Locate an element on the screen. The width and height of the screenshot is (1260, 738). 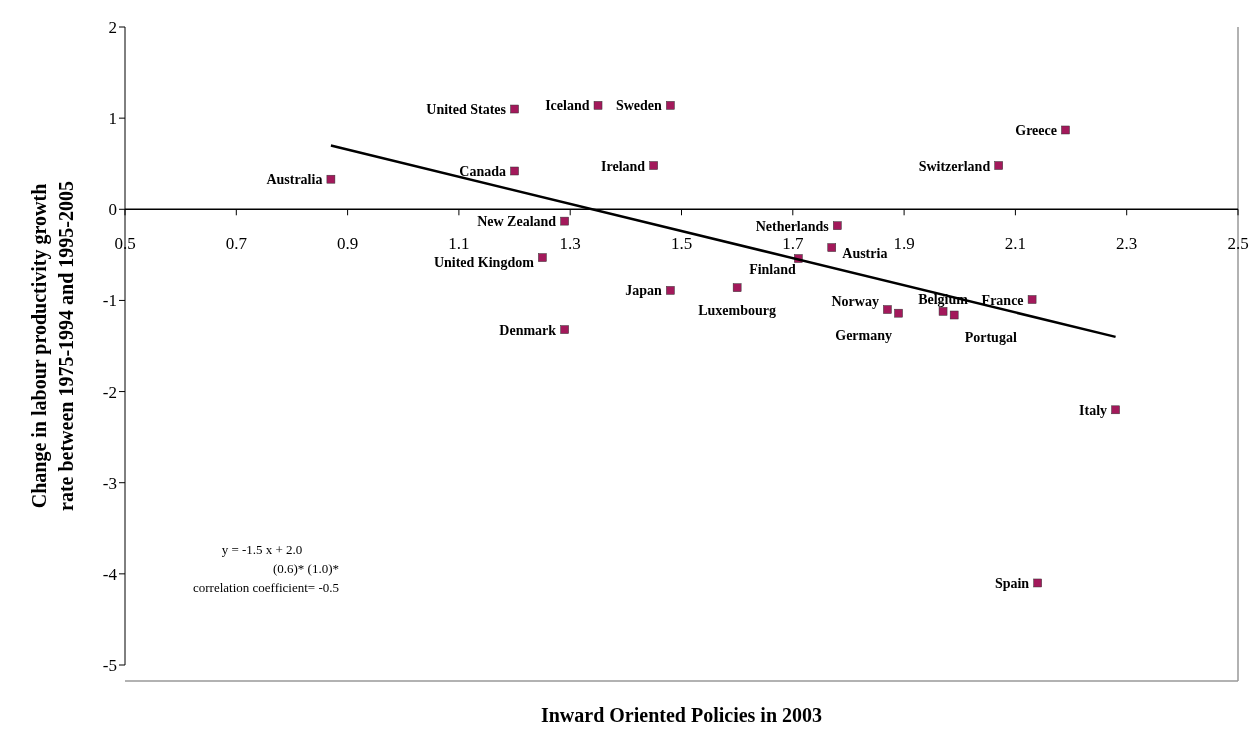
series-label: Denmark is located at coordinates (528, 330).